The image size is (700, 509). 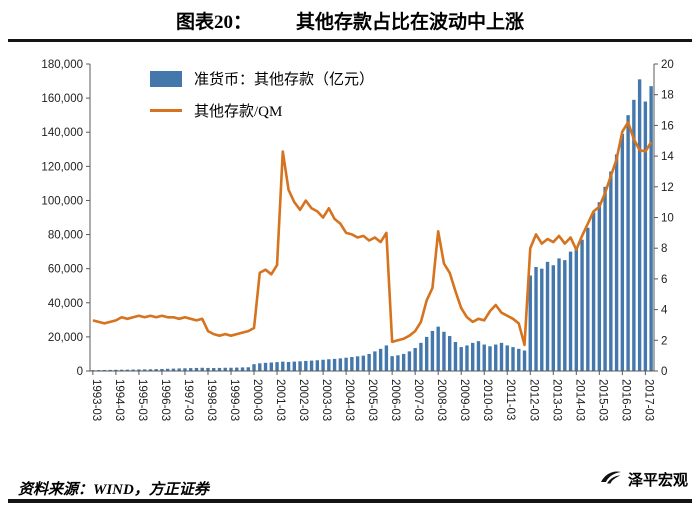 I want to click on svg-text: 2017-03, so click(x=648, y=400).